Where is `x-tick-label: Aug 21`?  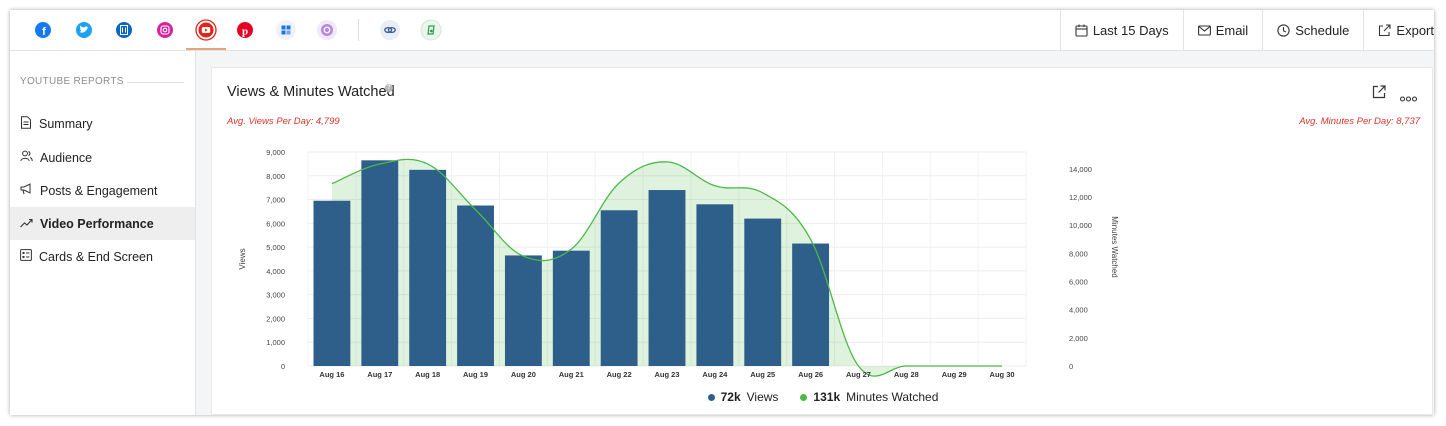
x-tick-label: Aug 21 is located at coordinates (571, 374).